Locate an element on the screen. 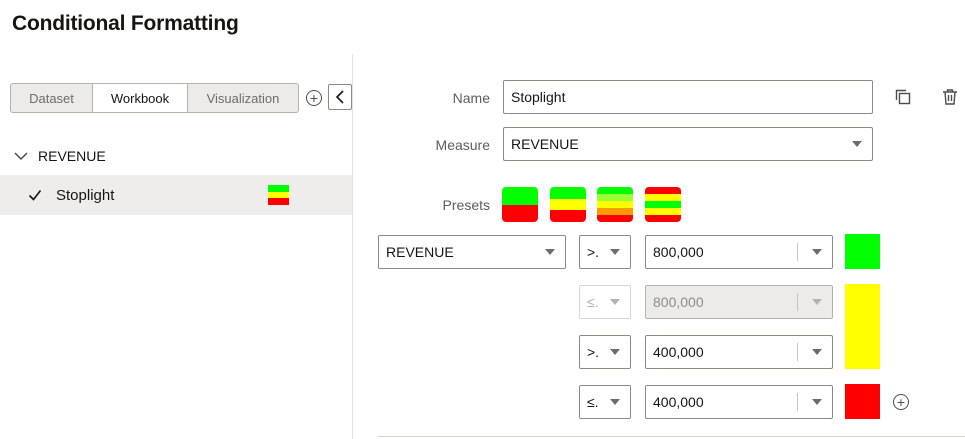  name-label: Name is located at coordinates (471, 98).